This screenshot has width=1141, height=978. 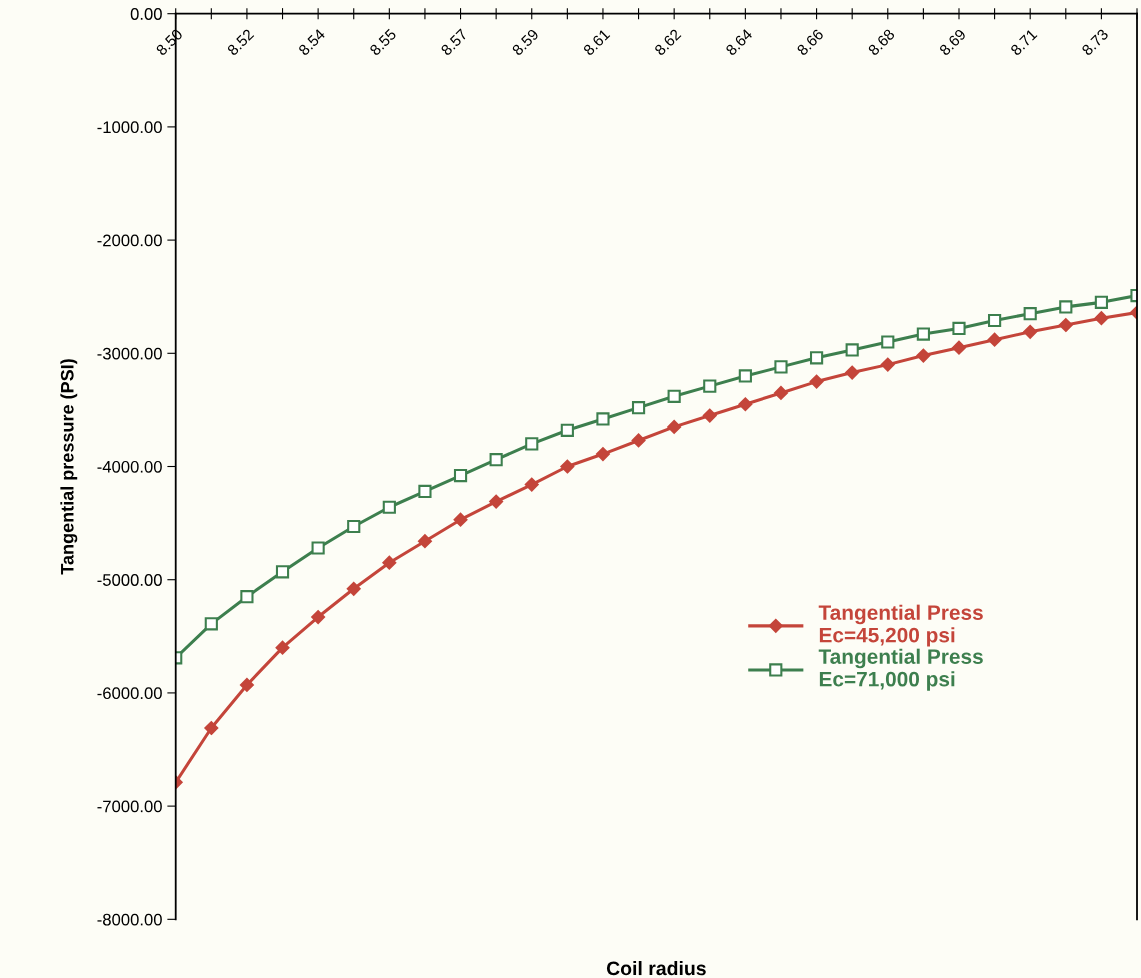 I want to click on y-tick-label: -5000.00, so click(x=129, y=580).